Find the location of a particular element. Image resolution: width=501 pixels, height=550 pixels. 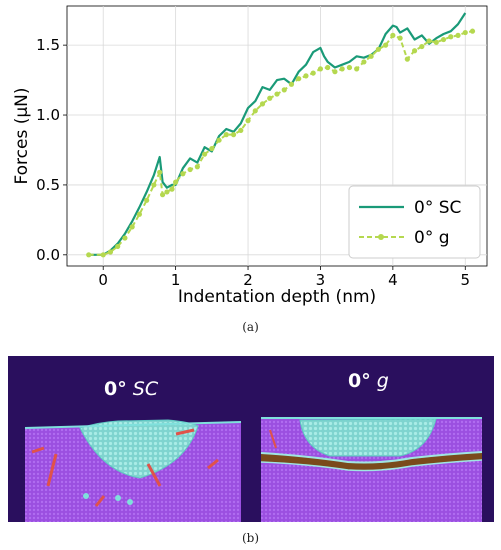

y-tick-label: 1.0 is located at coordinates (48, 115).